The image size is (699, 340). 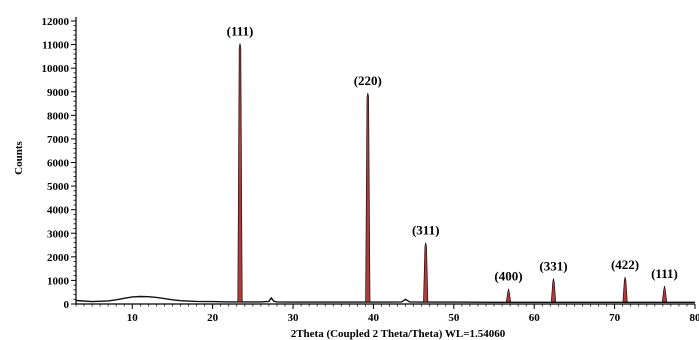 What do you see at coordinates (615, 318) in the screenshot?
I see `x-tick-label: 70` at bounding box center [615, 318].